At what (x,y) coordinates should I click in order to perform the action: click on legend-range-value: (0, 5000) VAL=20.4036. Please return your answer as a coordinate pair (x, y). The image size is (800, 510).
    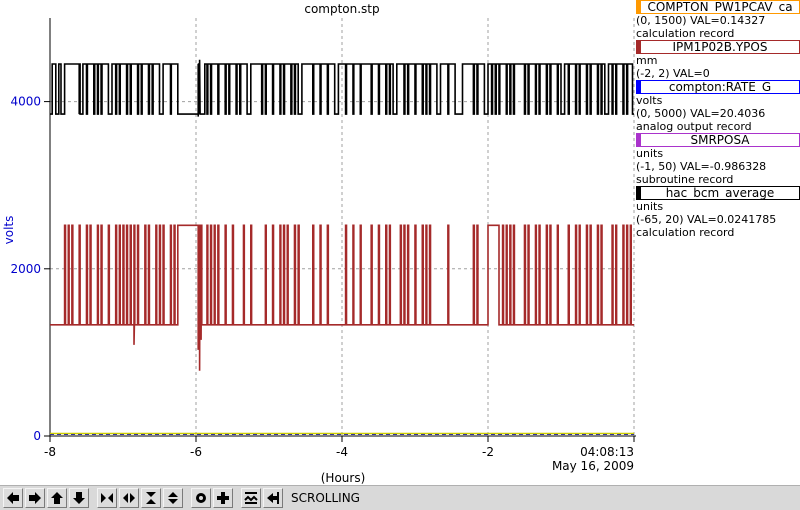
    Looking at the image, I should click on (701, 113).